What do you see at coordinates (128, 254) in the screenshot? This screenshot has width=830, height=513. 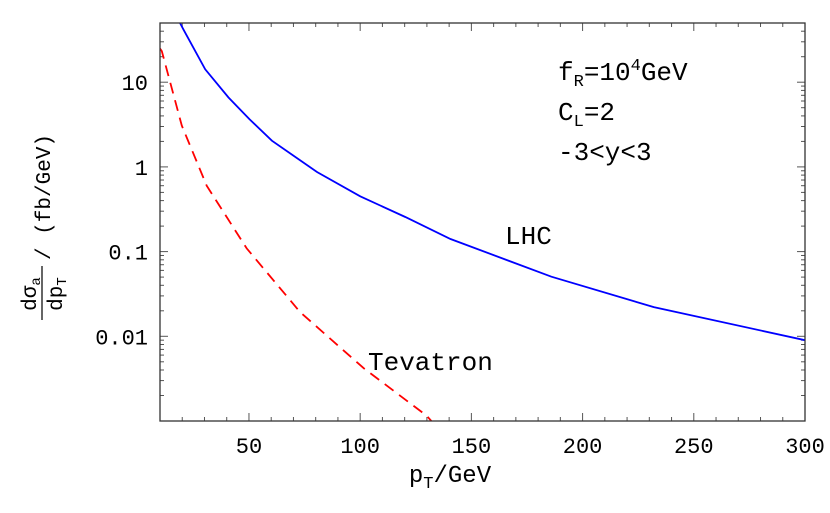 I see `y-tick-label: 0.1` at bounding box center [128, 254].